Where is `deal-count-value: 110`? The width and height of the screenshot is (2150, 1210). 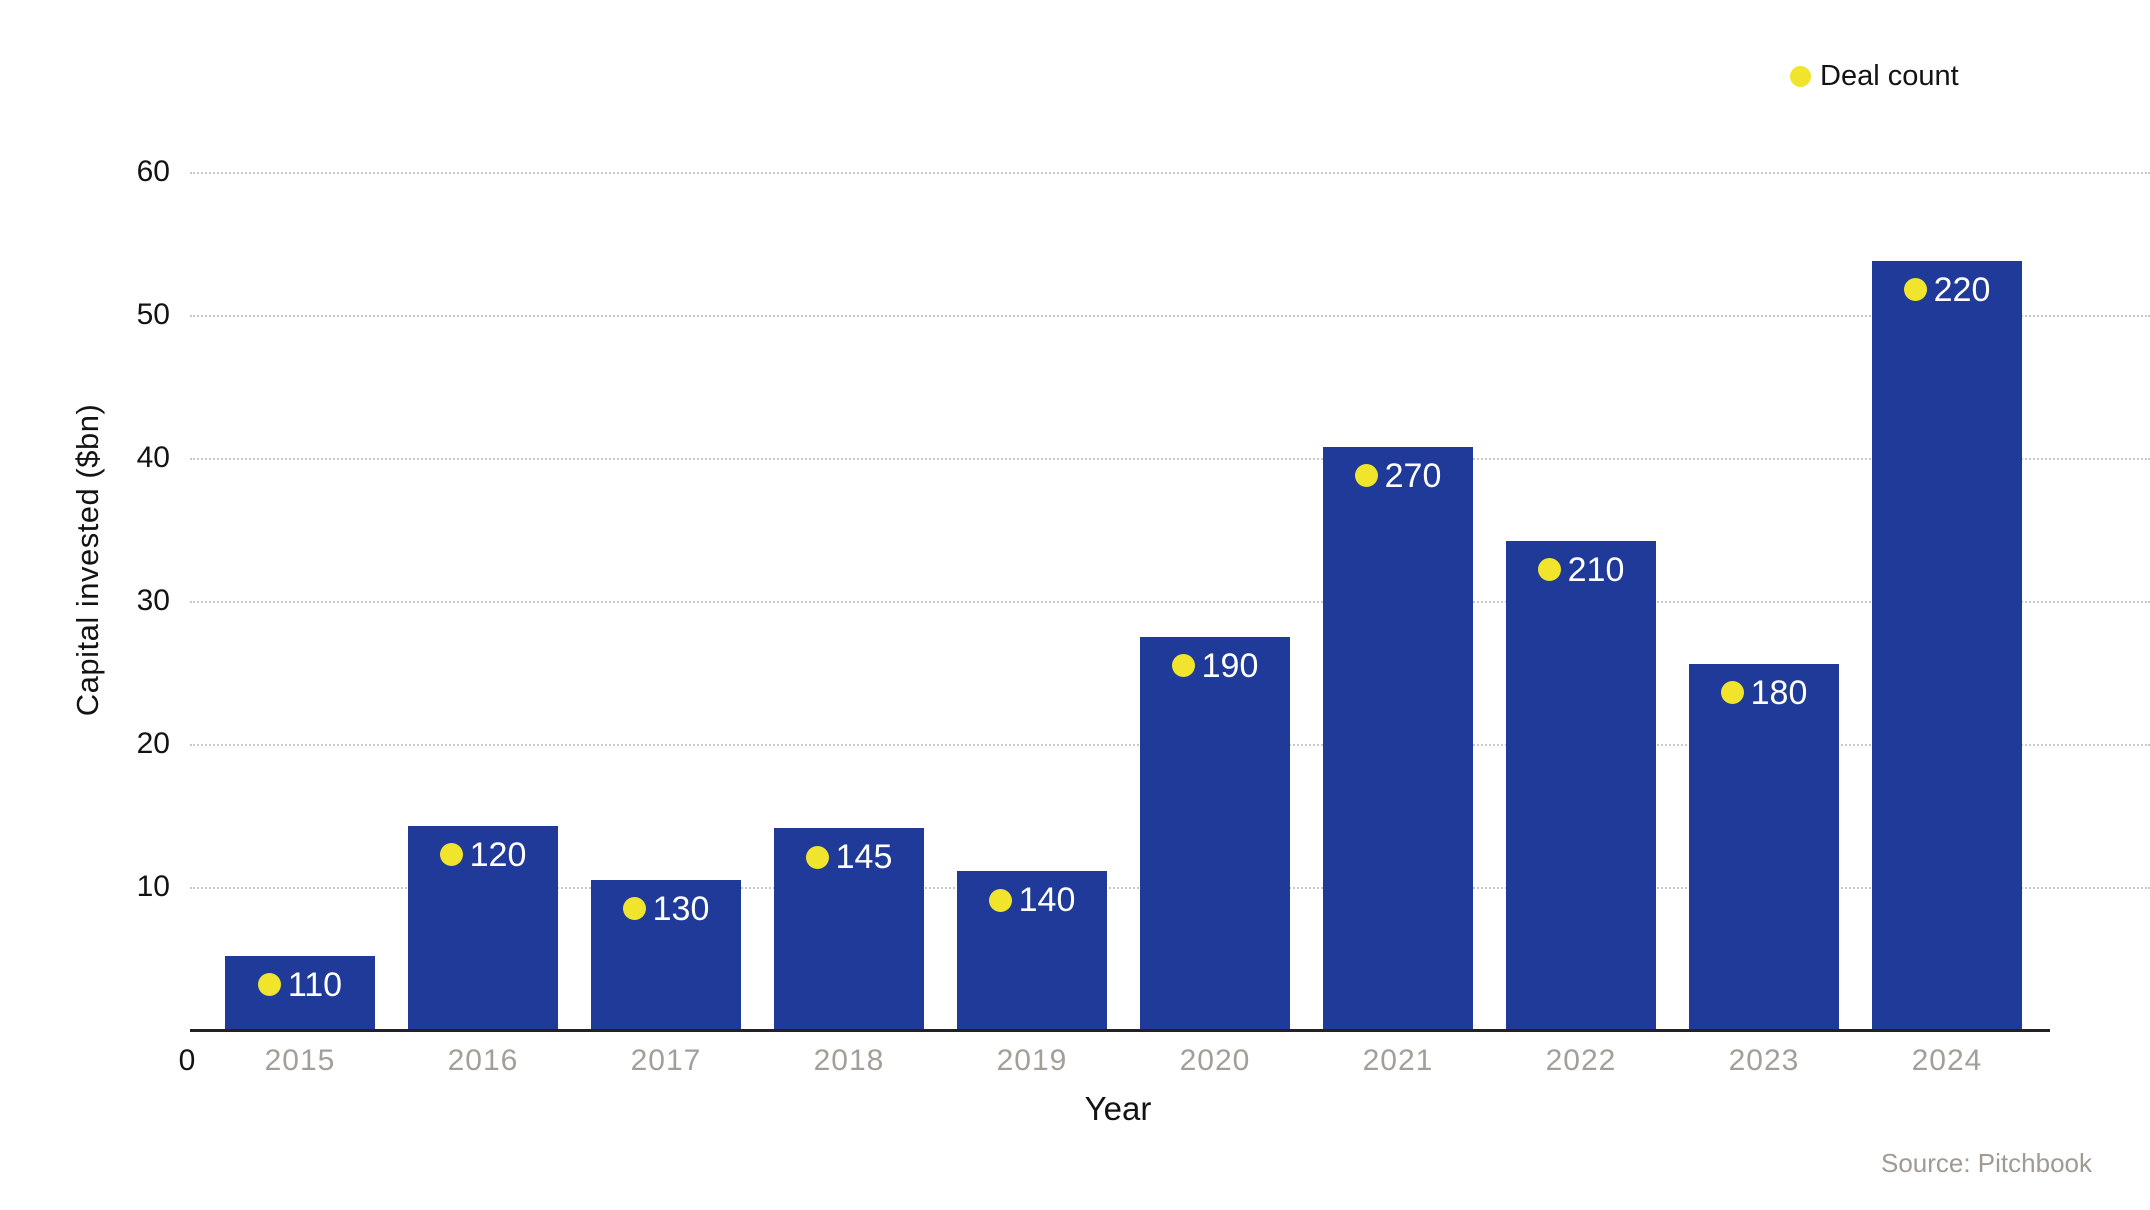 deal-count-value: 110 is located at coordinates (315, 984).